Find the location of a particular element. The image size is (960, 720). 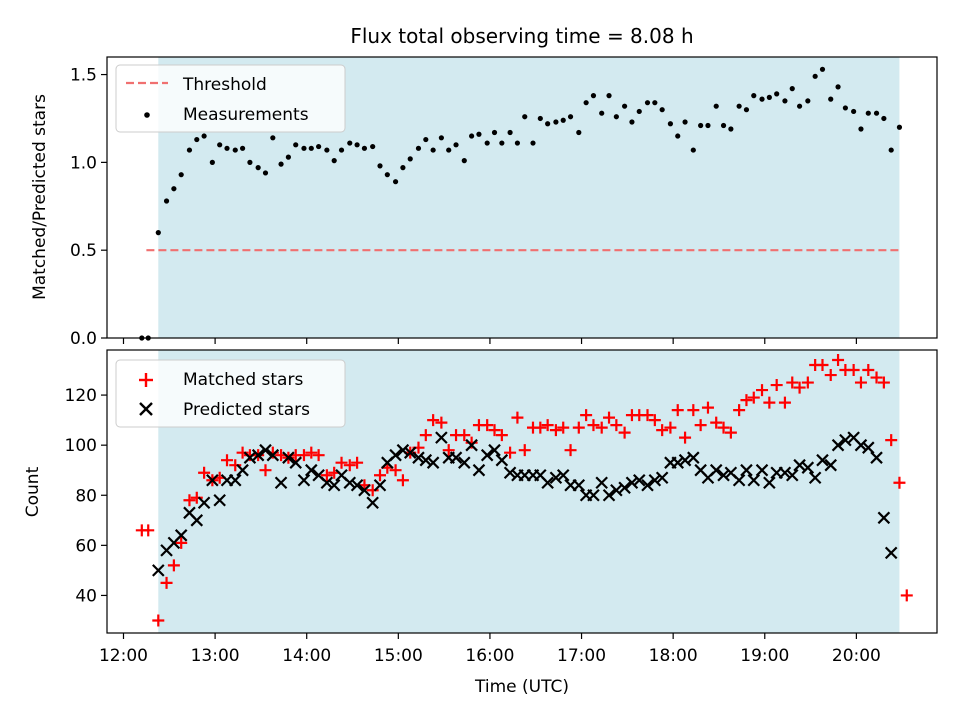

x-tick-label: 19:00 is located at coordinates (764, 656).